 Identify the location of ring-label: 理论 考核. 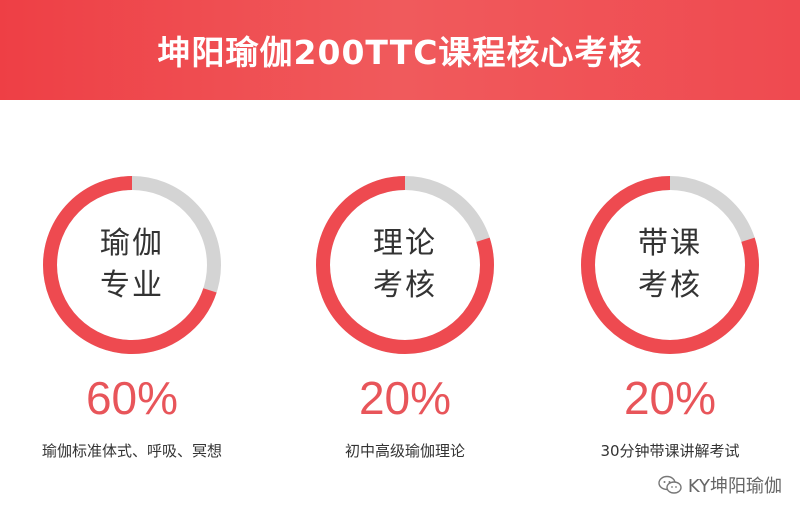
(405, 265).